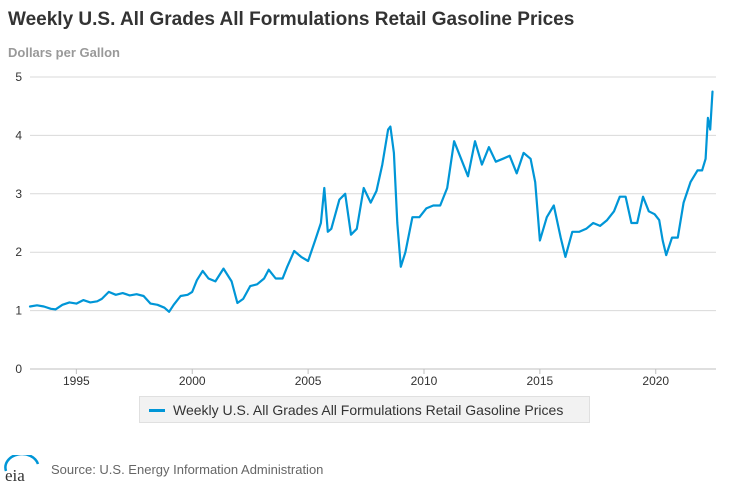 This screenshot has height=488, width=730. What do you see at coordinates (655, 381) in the screenshot?
I see `x-tick-label-2020: 2020` at bounding box center [655, 381].